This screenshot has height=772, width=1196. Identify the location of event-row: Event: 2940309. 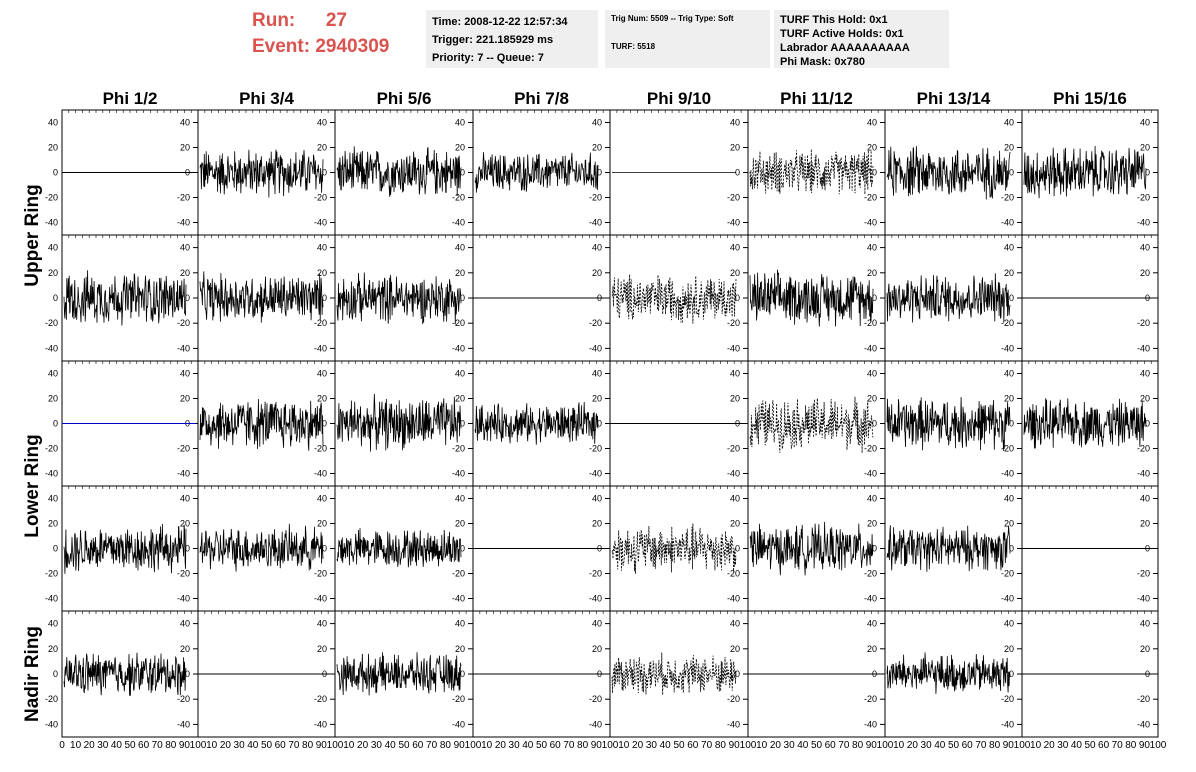
(336, 47).